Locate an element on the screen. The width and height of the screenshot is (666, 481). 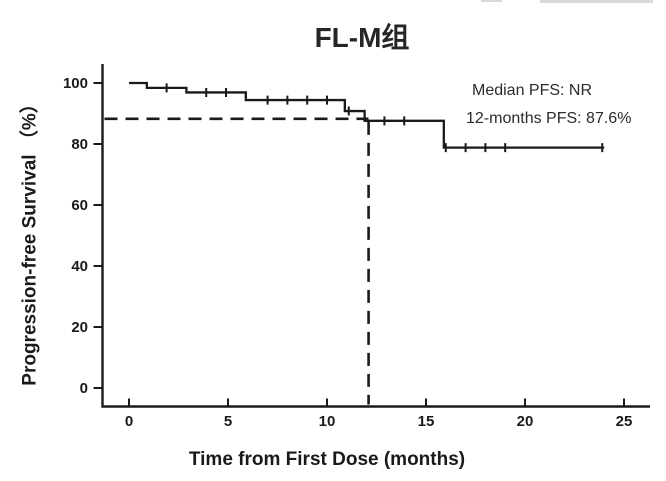
annotation-12month-pfs: 12-months PFS: 87.6% is located at coordinates (549, 118).